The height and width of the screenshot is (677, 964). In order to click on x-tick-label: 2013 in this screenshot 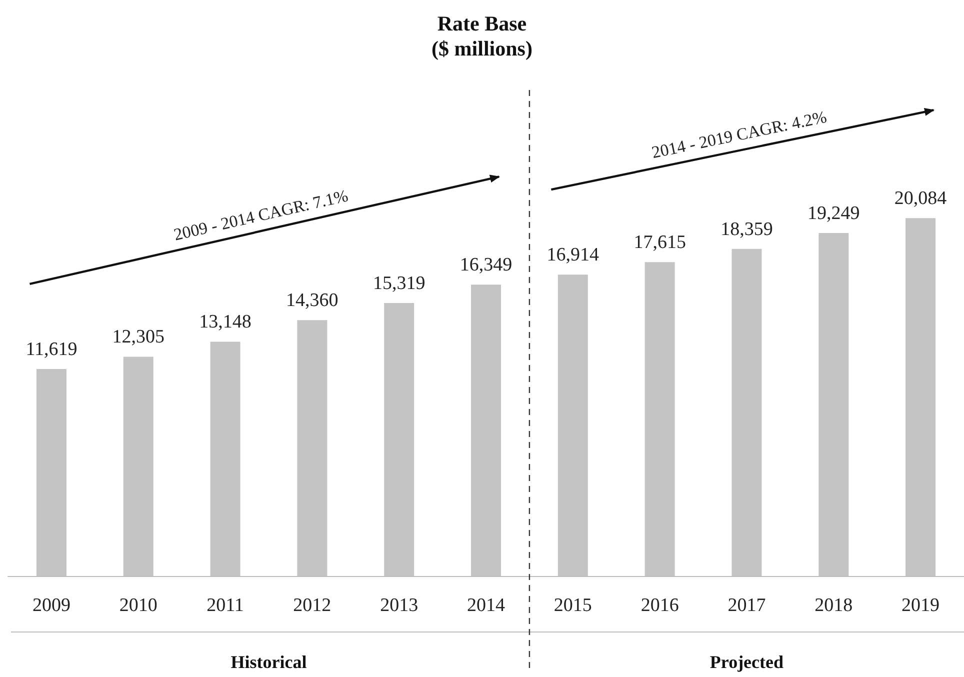, I will do `click(399, 605)`.